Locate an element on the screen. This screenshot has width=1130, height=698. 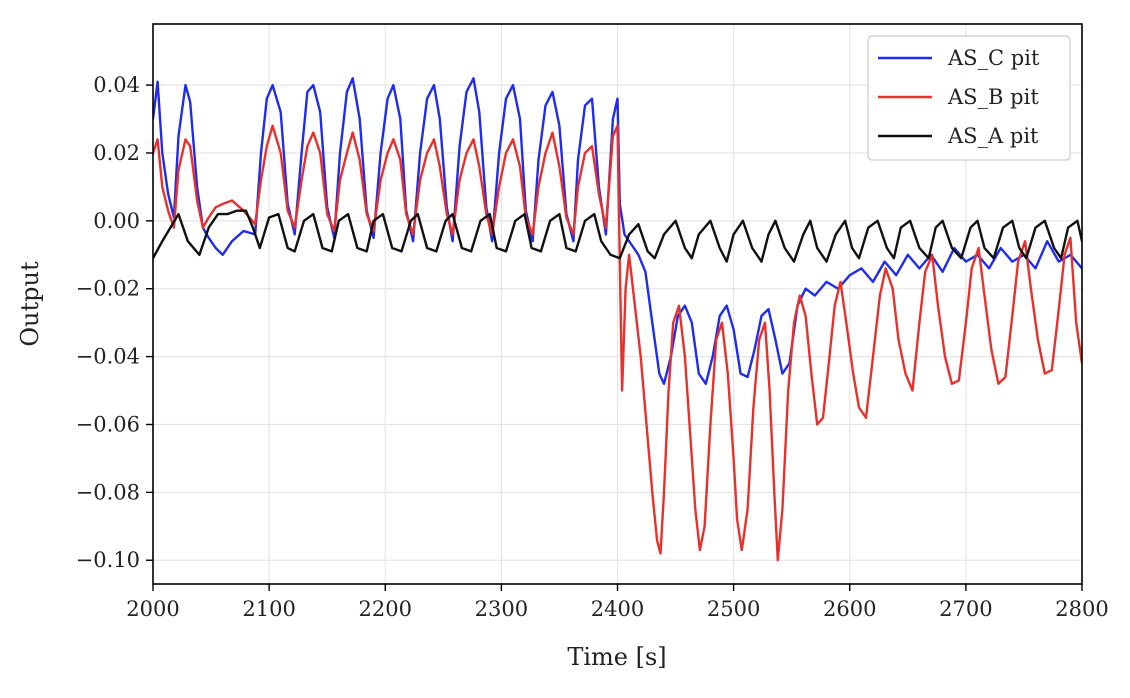
y-axis-ticks: 0.04 0.02 0.00 −0.02 −0.04 −0.06 −0.08 −0.10 is located at coordinates (114, 322).